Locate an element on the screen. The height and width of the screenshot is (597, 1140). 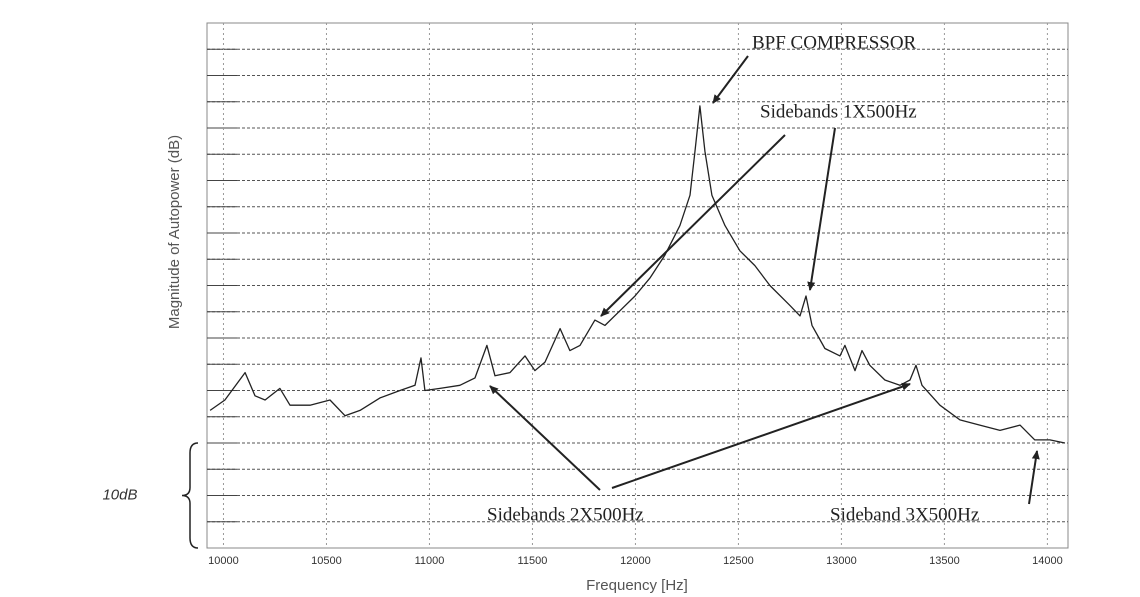
x-tick-label: 12000 is located at coordinates (635, 561).